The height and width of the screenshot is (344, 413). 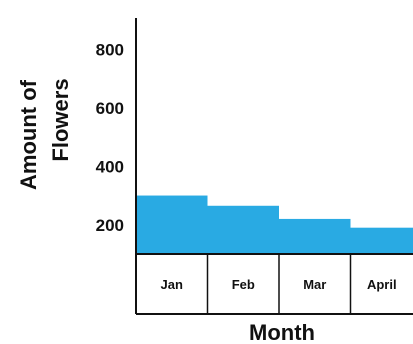 I want to click on bar-feb, so click(x=243, y=229).